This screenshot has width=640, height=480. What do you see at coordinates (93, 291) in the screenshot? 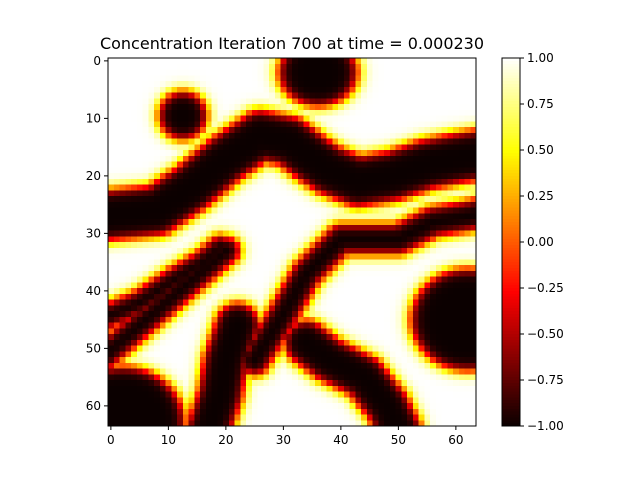
I see `y-tick-label: 40` at bounding box center [93, 291].